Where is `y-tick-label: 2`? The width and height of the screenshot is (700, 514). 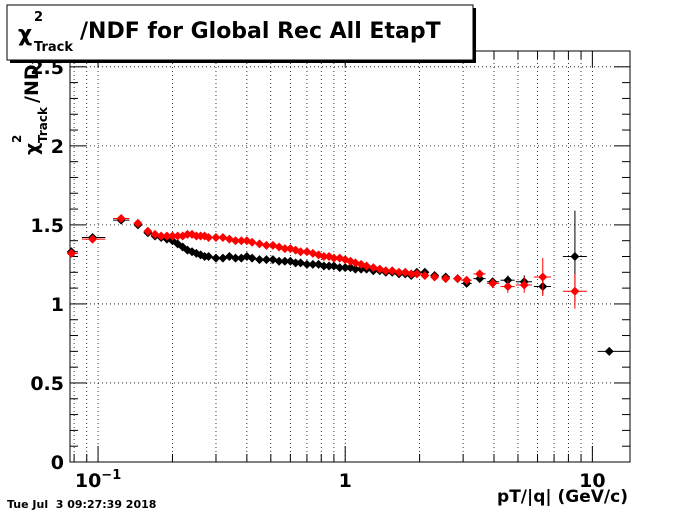 y-tick-label: 2 is located at coordinates (57, 147).